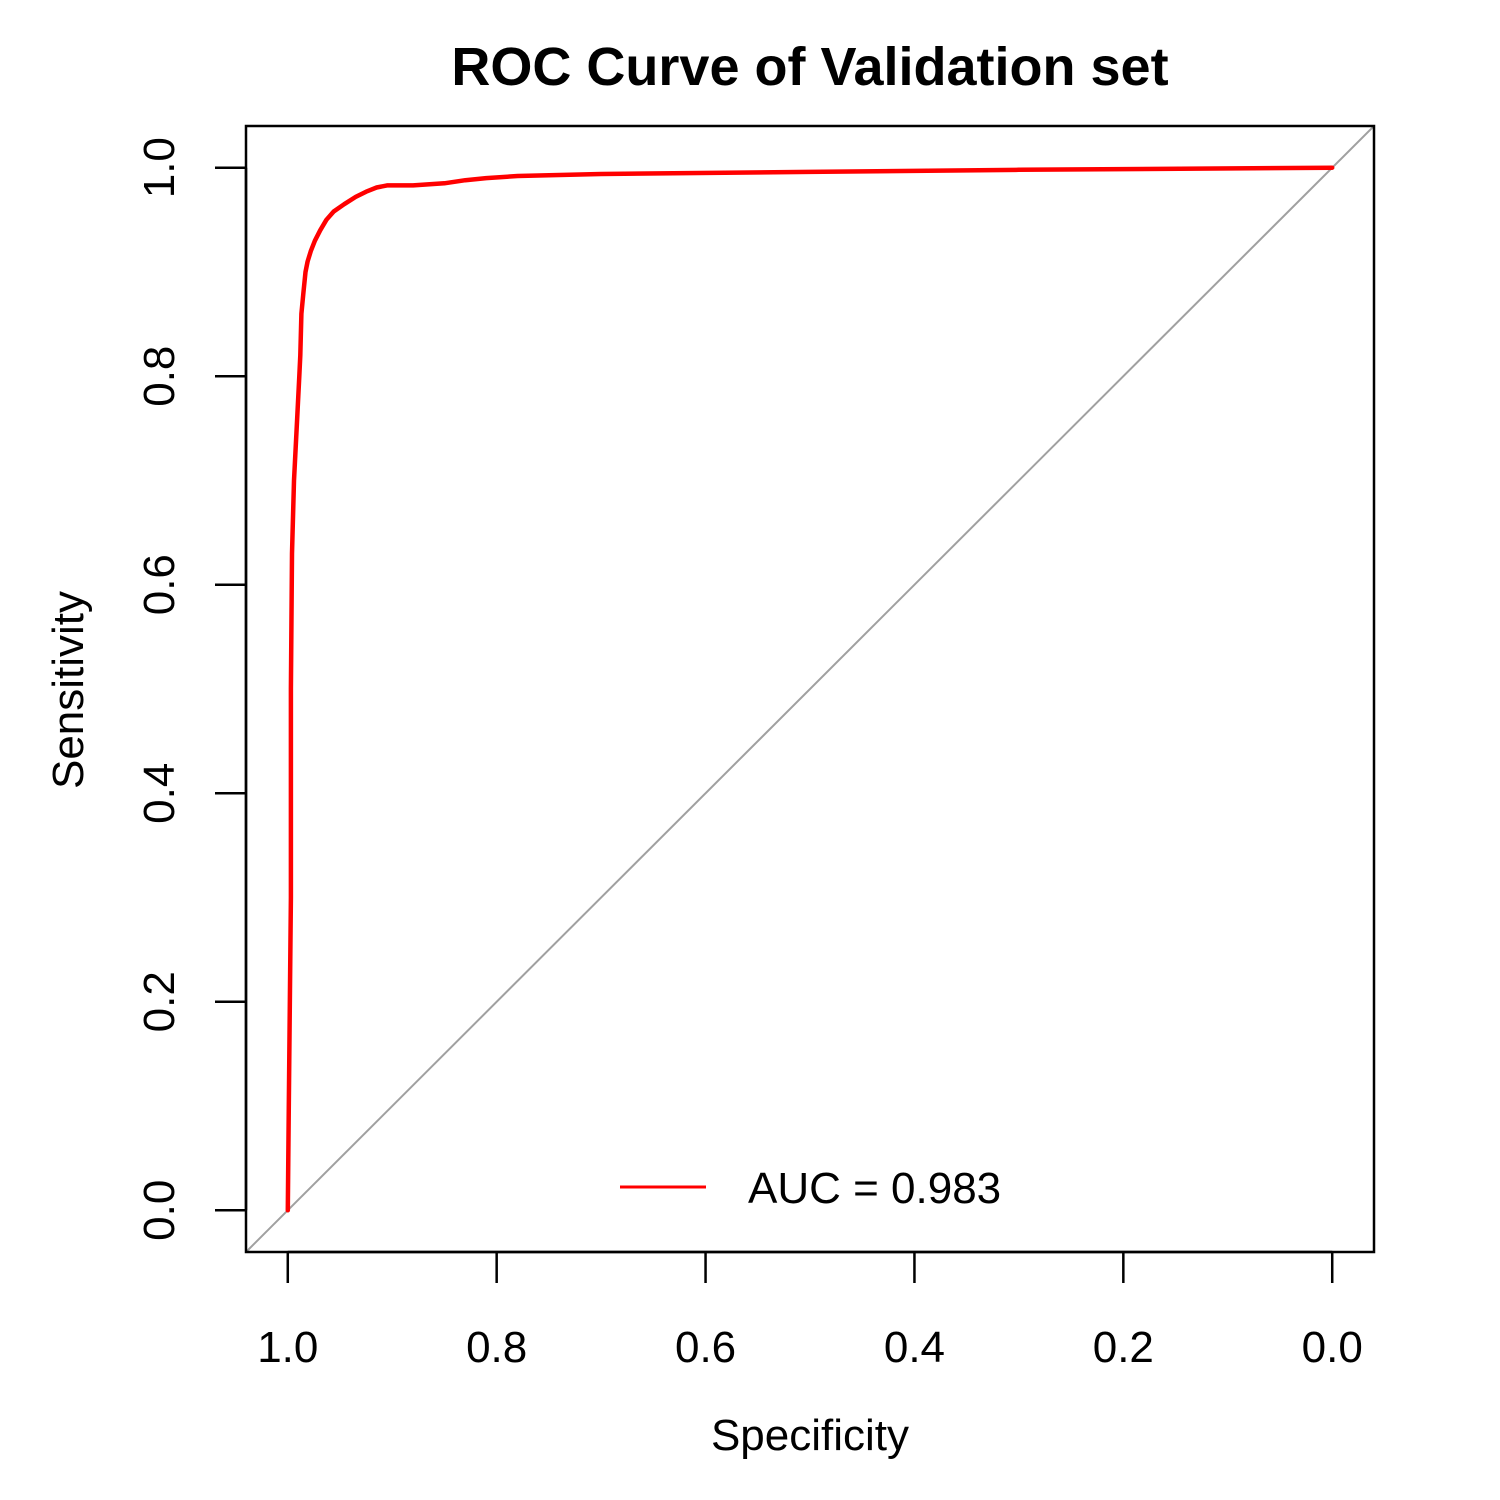 Image resolution: width=1500 pixels, height=1500 pixels. What do you see at coordinates (159, 584) in the screenshot?
I see `y-tick-label: 0.6` at bounding box center [159, 584].